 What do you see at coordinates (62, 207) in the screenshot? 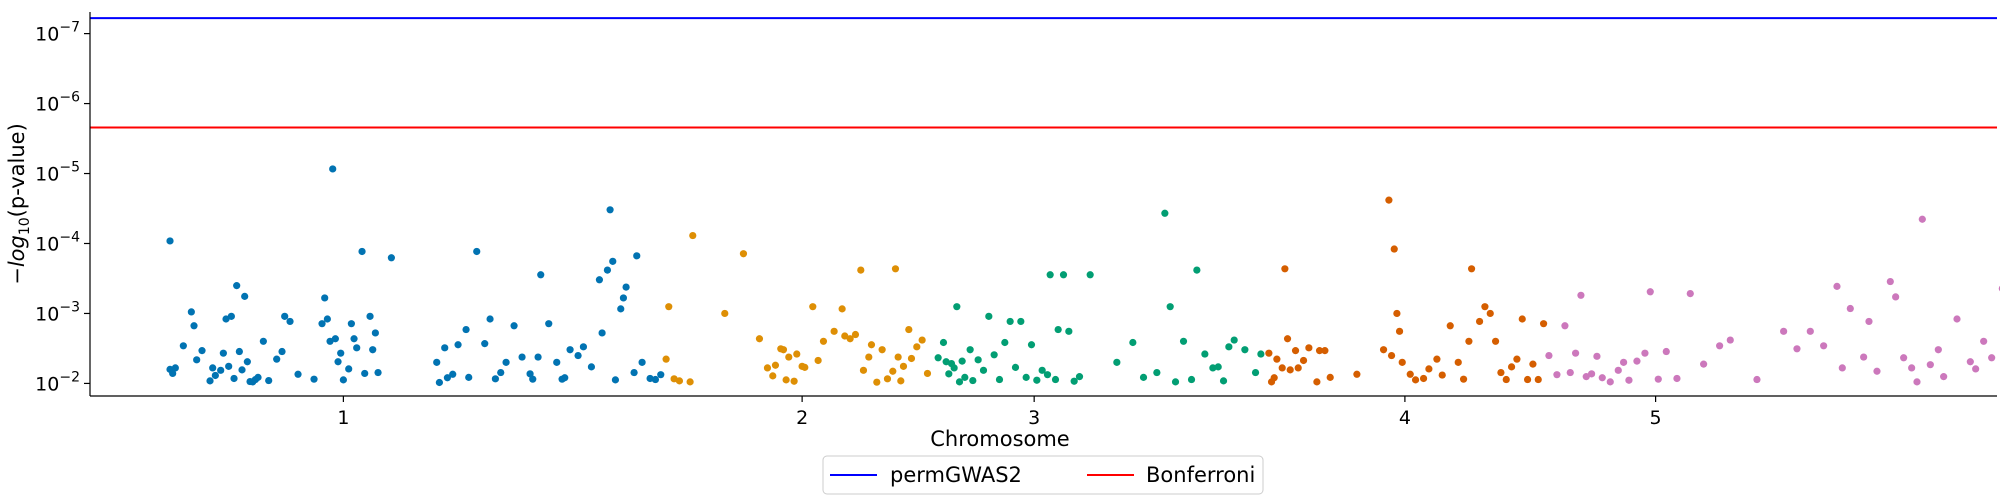
I see `y-ticks: 10⁻⁷ 10⁻⁶ 10⁻⁵ 10⁻⁴ 10⁻³ 10⁻²` at bounding box center [62, 207].